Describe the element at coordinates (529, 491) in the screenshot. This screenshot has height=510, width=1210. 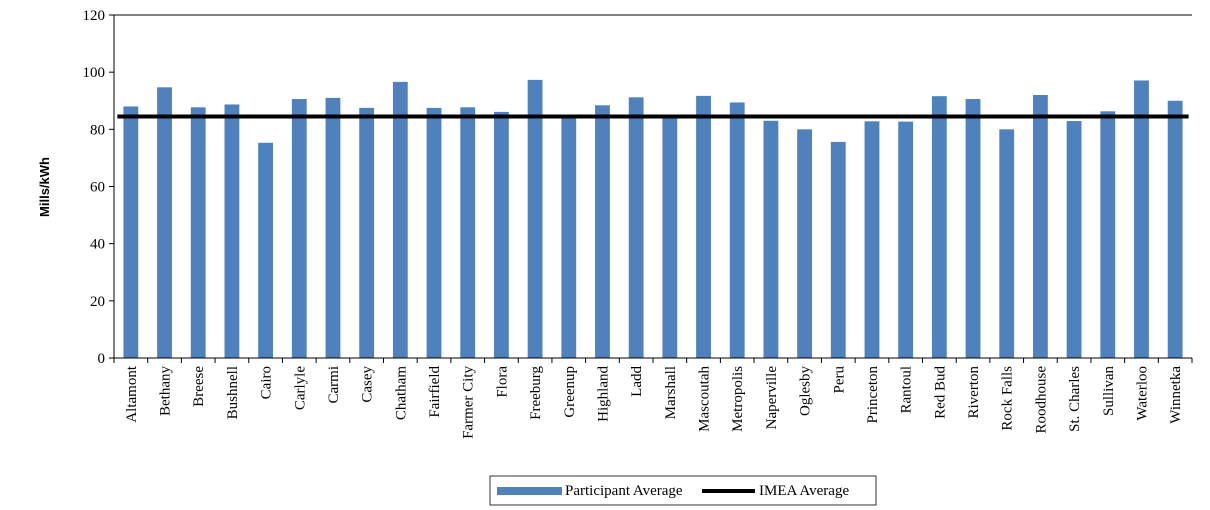
I see `legend-swatch-participant-average` at that location.